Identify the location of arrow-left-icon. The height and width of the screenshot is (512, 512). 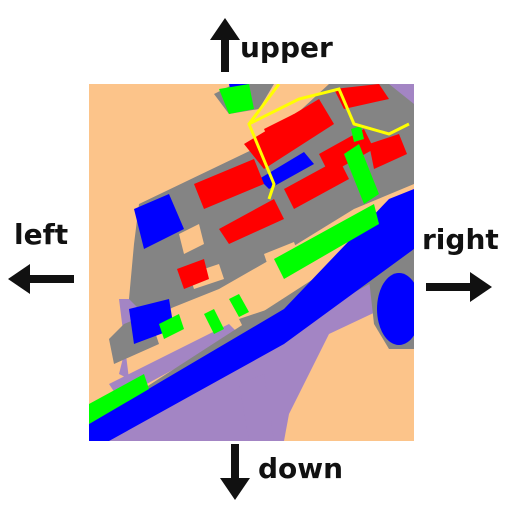
(41, 279).